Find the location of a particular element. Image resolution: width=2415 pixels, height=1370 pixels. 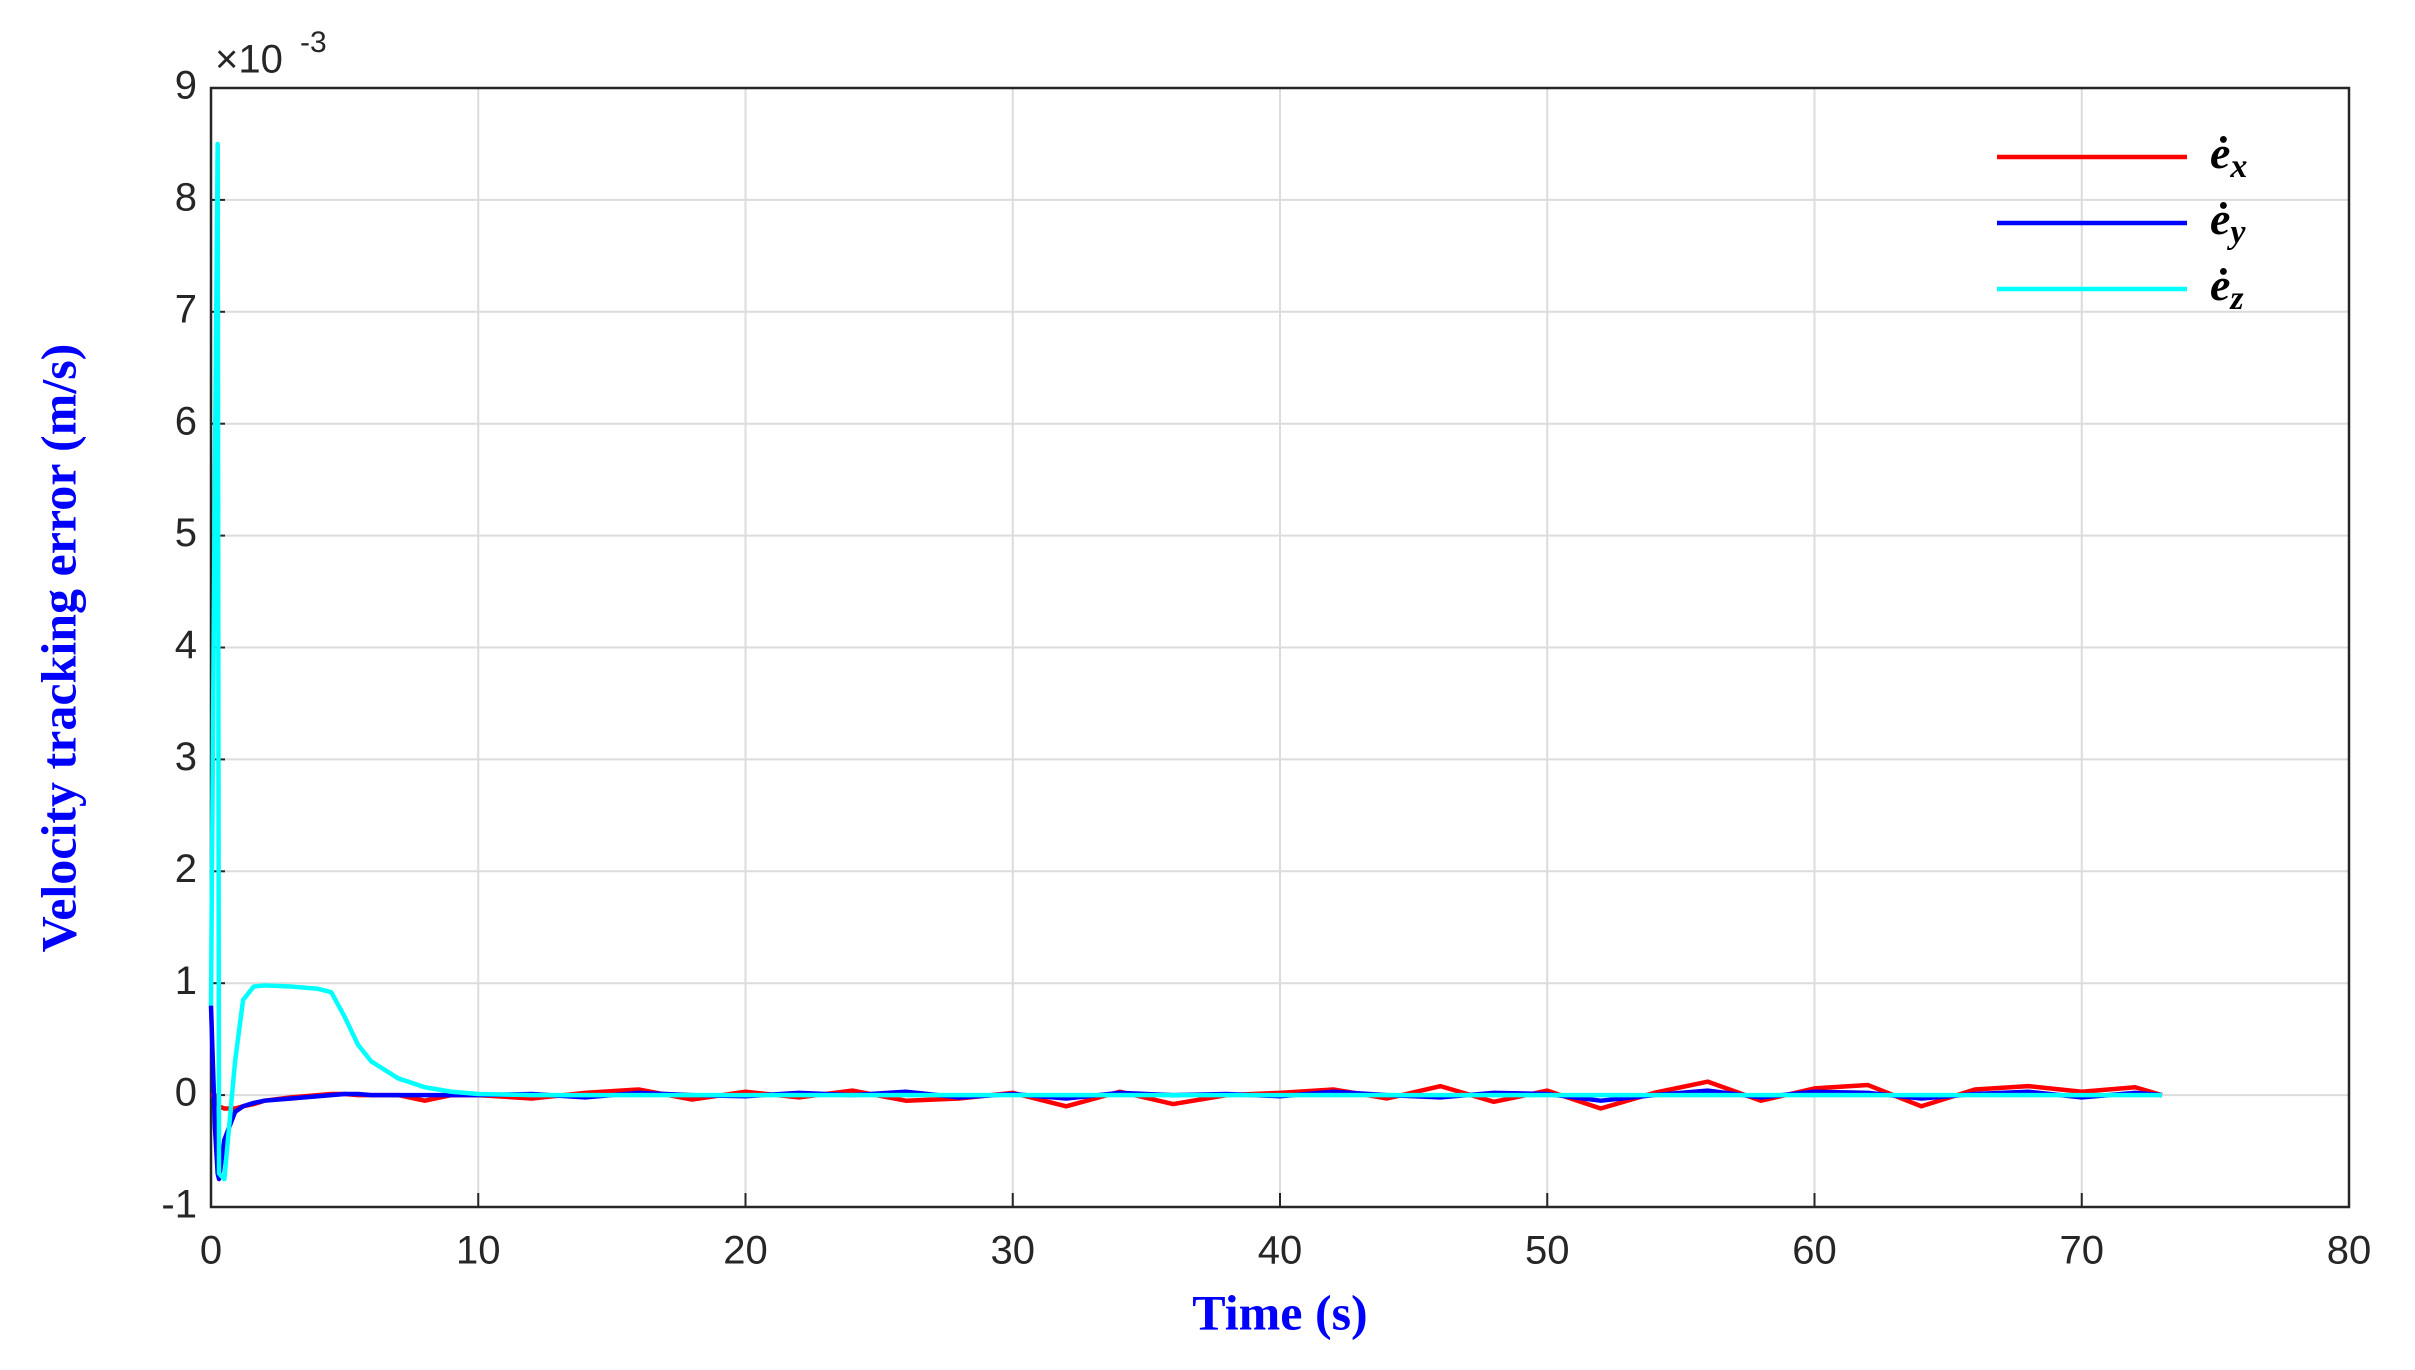

y-tick-label: 2 is located at coordinates (186, 869).